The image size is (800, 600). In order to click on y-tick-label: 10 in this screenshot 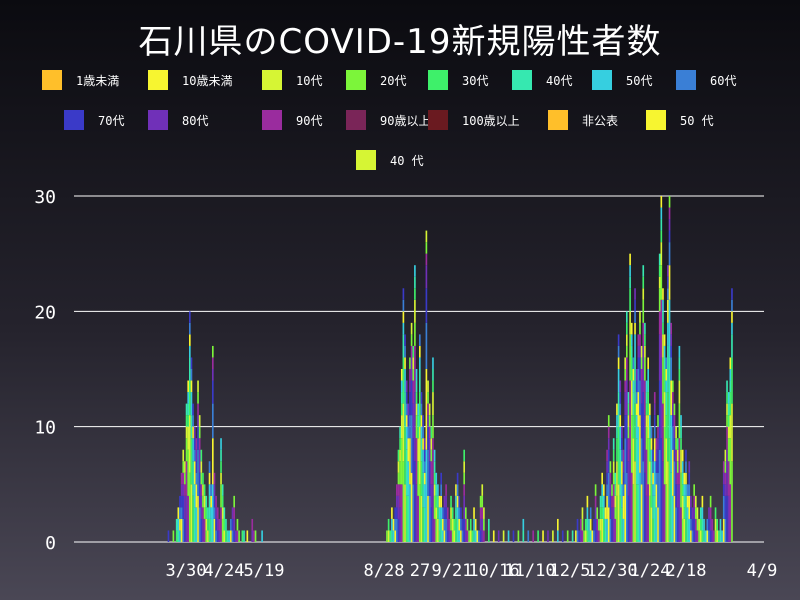, I will do `click(45, 428)`.